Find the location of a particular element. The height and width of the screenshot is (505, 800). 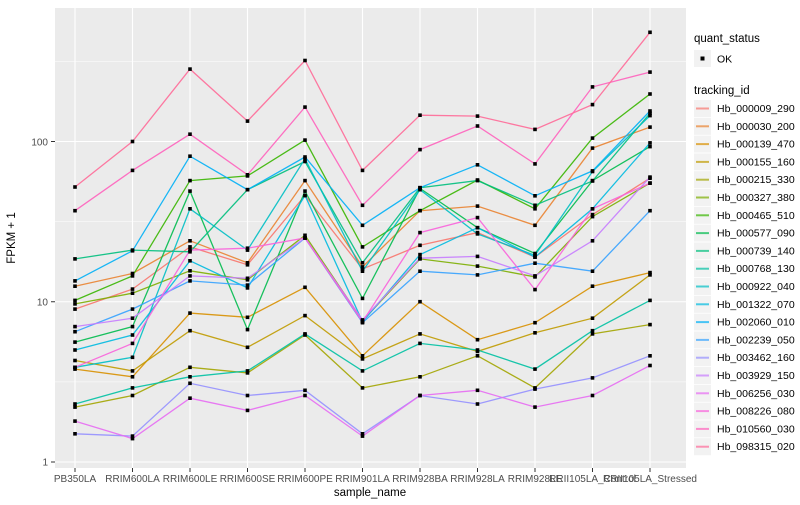

legend-item-Hb_000768_130: Hb_000768_130 is located at coordinates (744, 269).